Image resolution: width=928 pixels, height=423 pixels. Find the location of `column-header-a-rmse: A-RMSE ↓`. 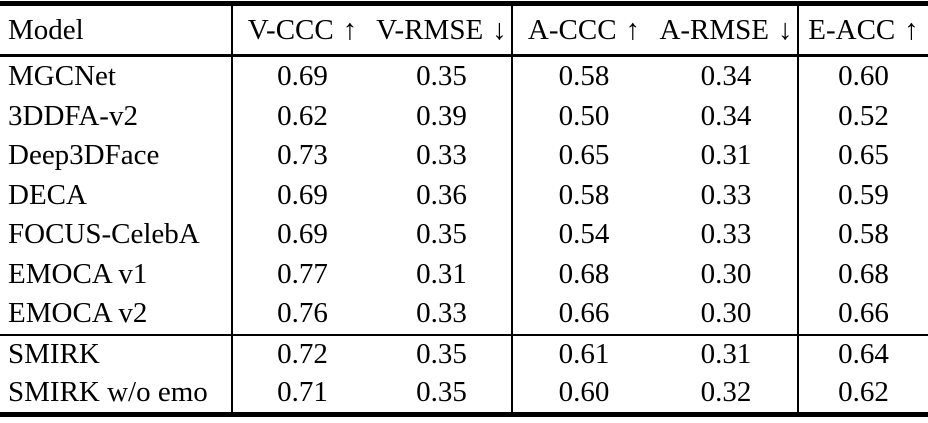

column-header-a-rmse: A-RMSE ↓ is located at coordinates (726, 30).